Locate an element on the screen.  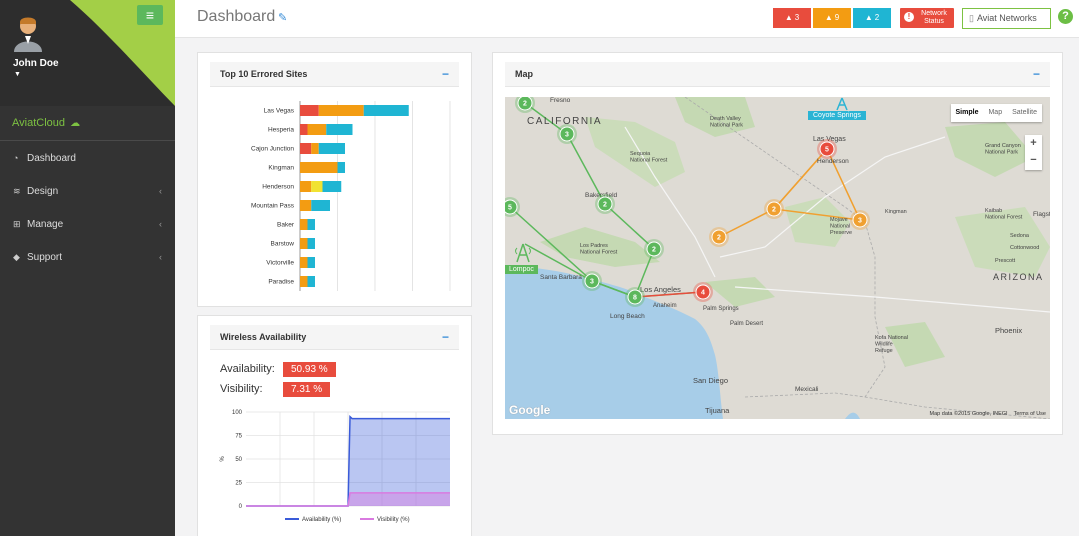
zoom-control: + − is located at coordinates (1033, 152).